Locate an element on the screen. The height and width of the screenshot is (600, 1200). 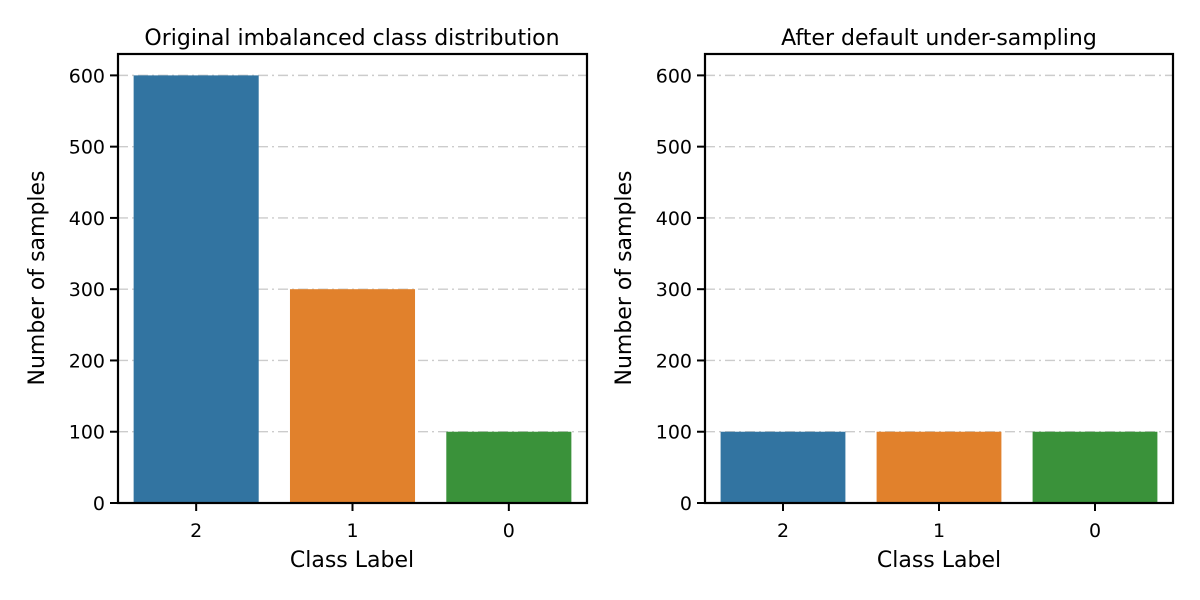
chart-title: After default under-sampling is located at coordinates (939, 38).